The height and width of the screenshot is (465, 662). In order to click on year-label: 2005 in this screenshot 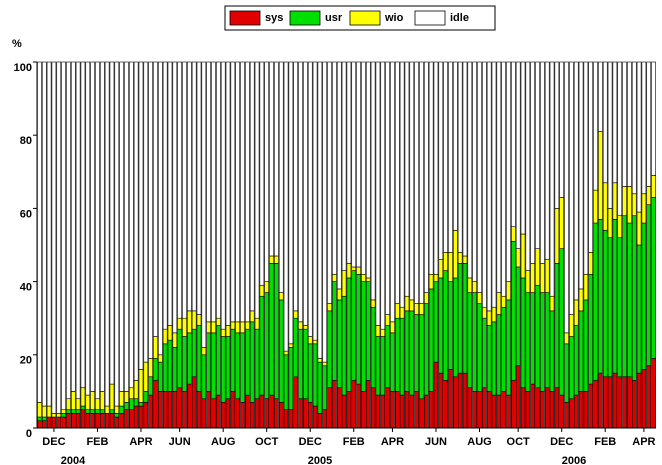, I will do `click(320, 460)`.